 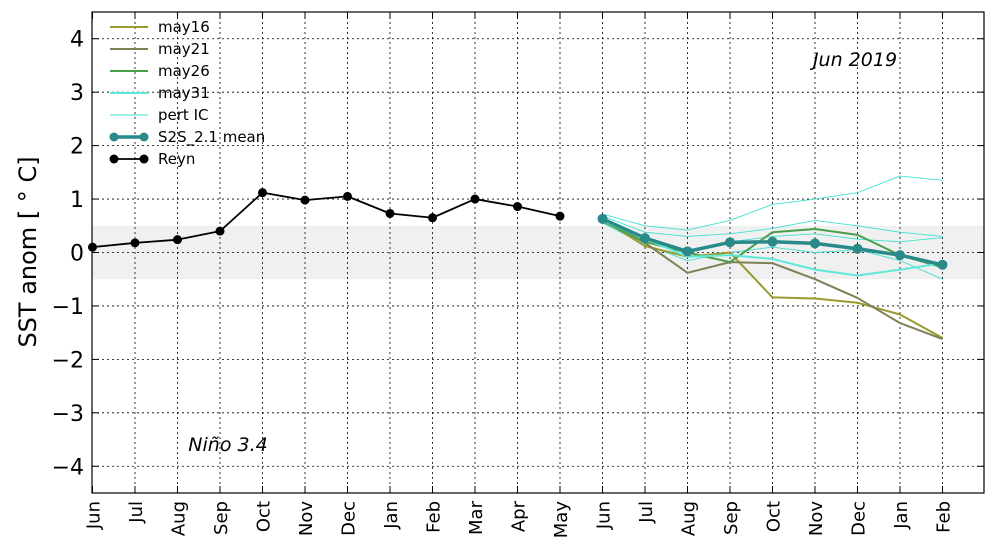 I want to click on y-tick-label: −2, so click(x=68, y=360).